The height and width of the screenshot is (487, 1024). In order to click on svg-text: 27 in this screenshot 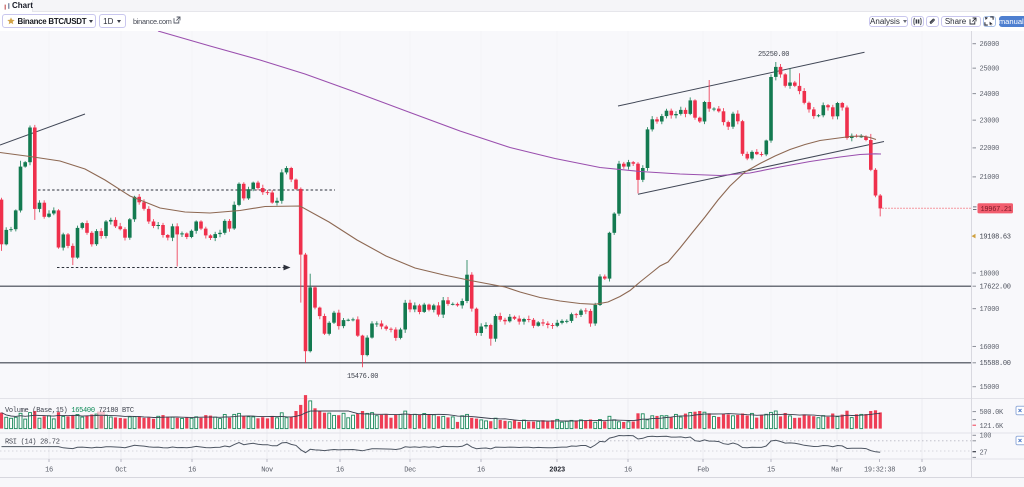, I will do `click(984, 453)`.